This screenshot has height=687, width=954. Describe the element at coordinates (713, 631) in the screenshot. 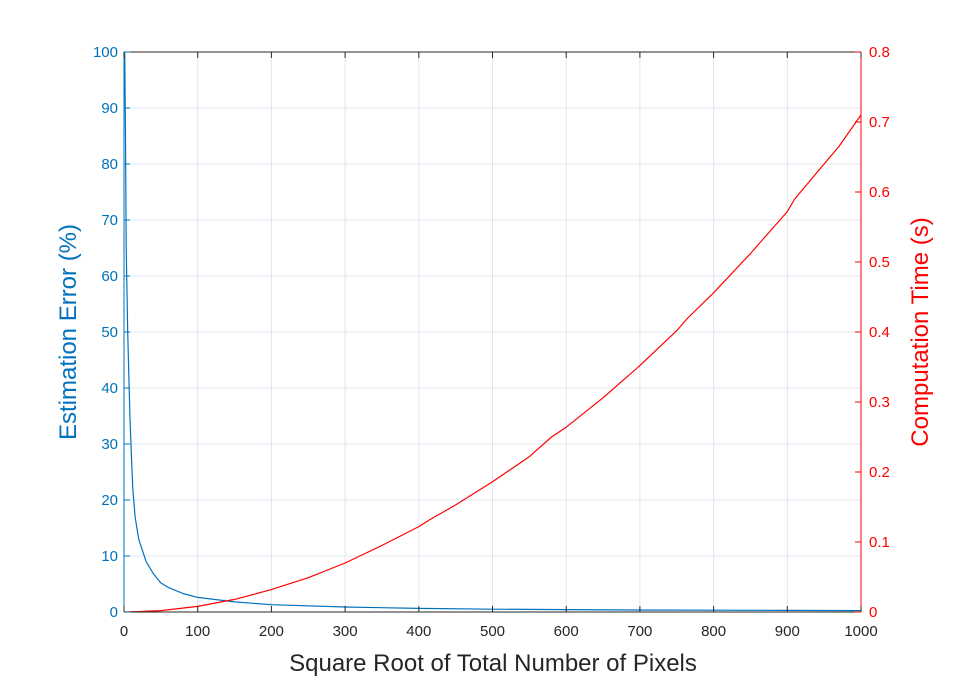

I see `x-tick-label: 800` at that location.